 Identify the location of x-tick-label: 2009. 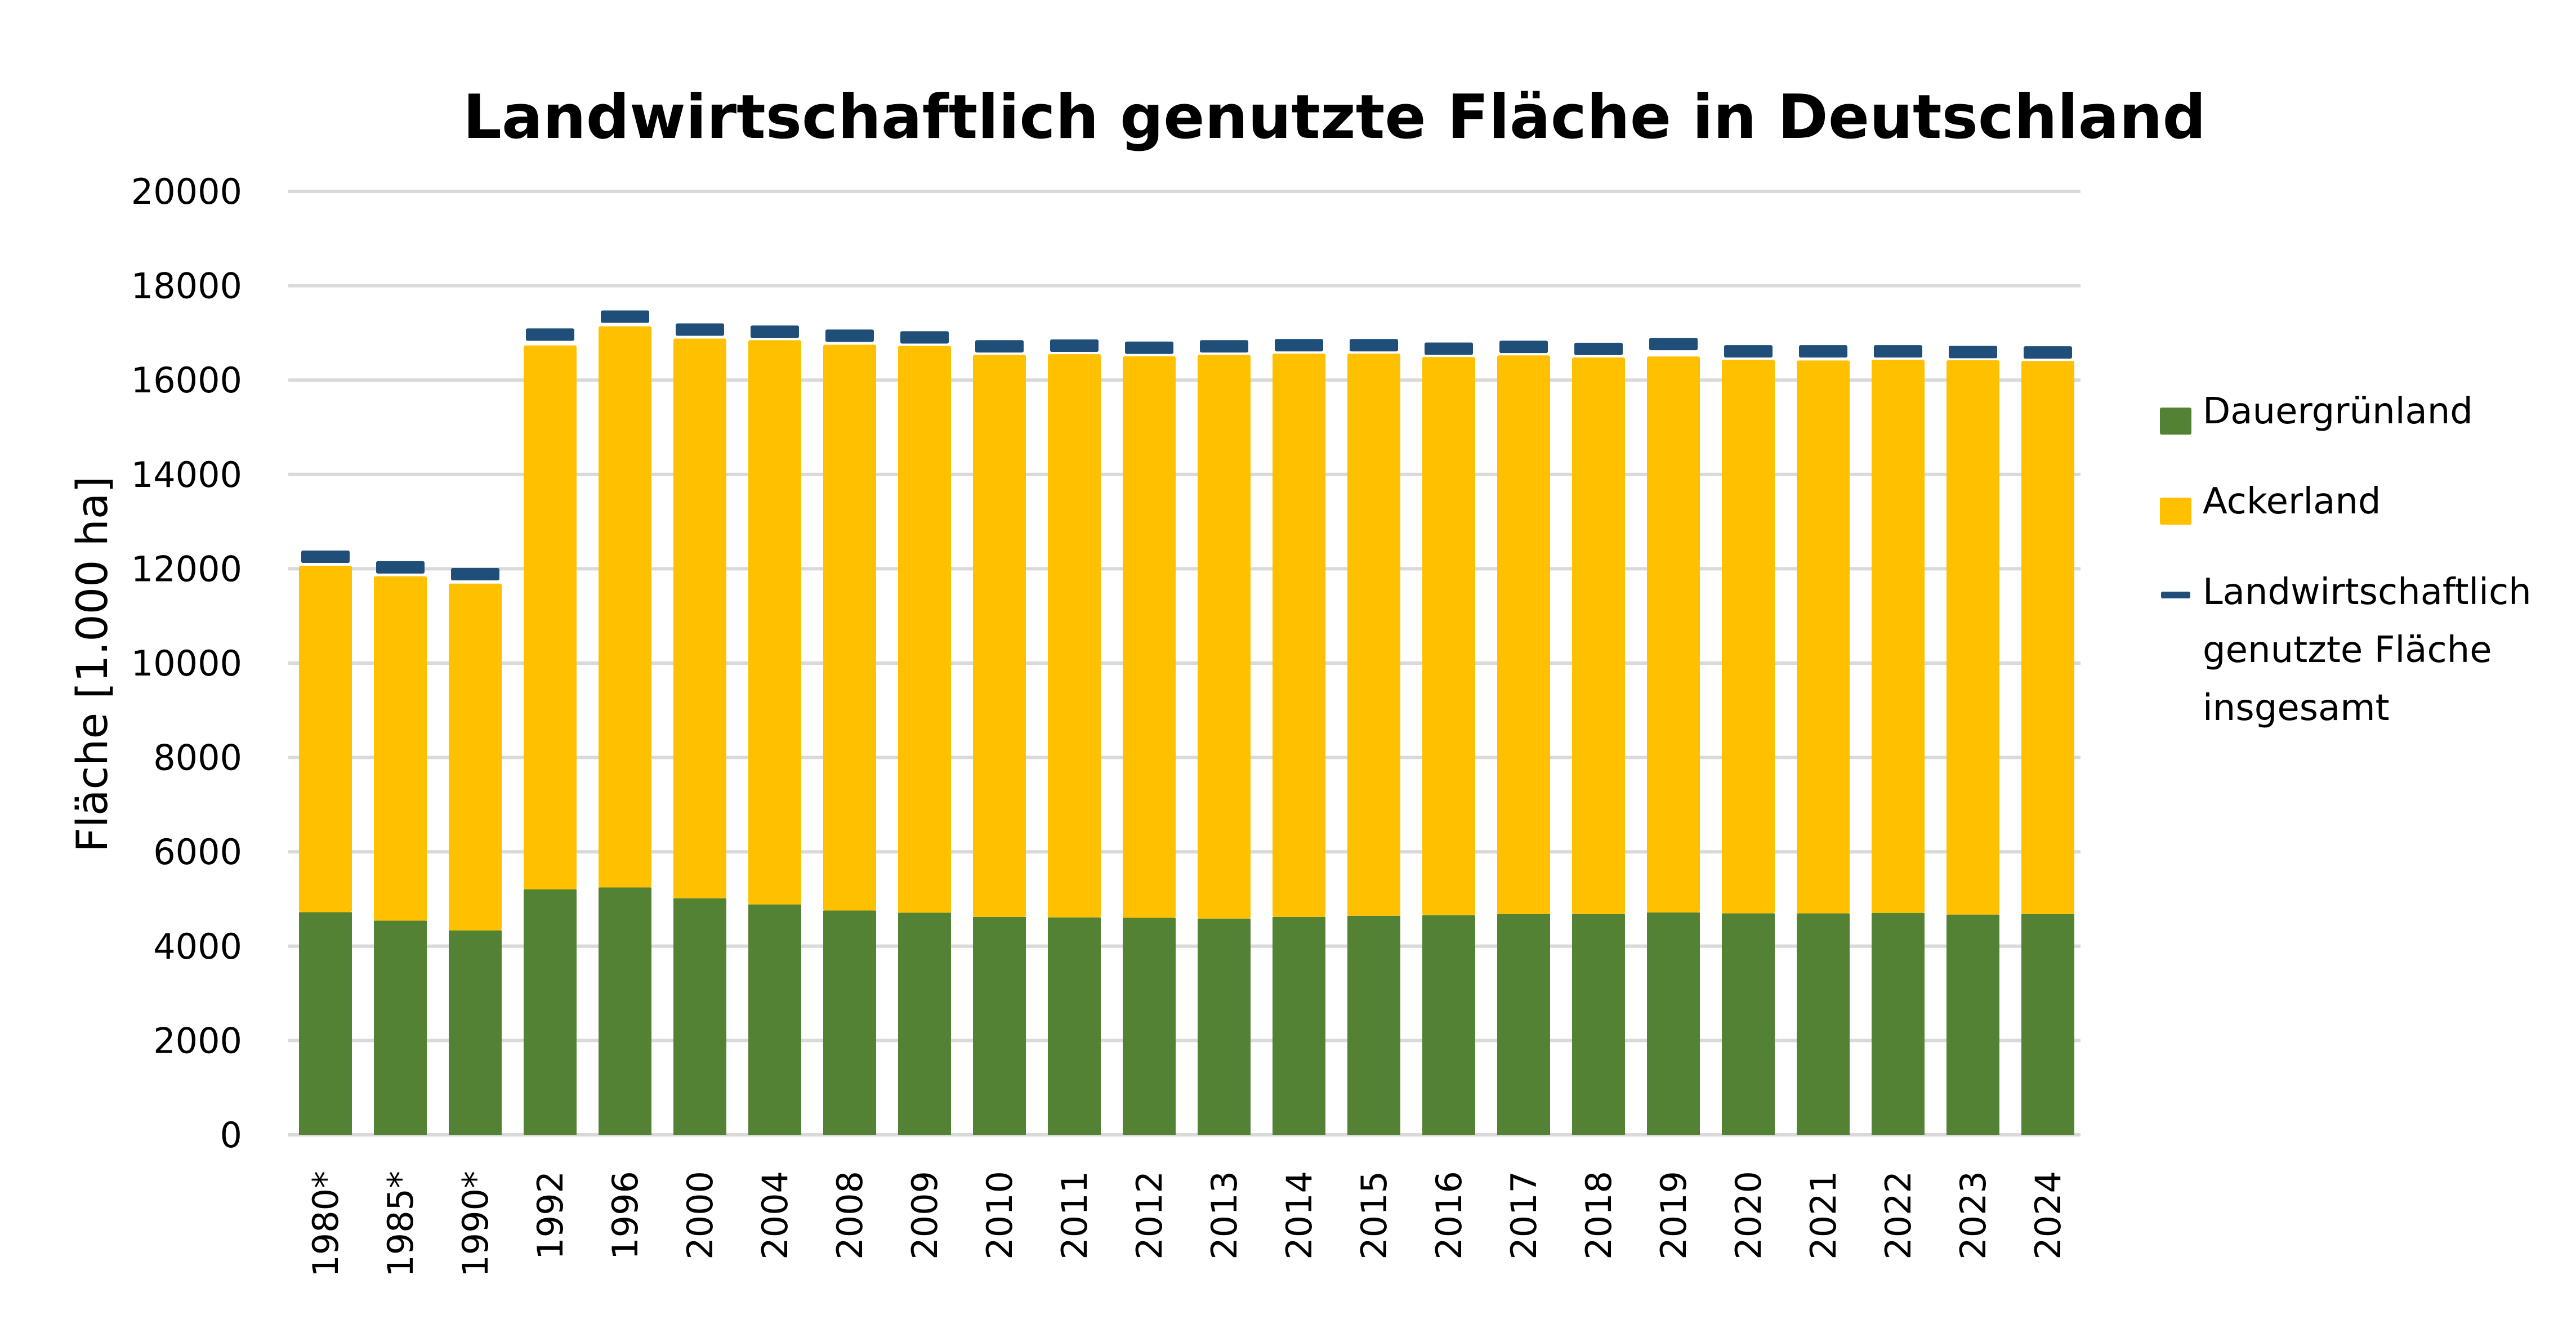
(924, 1215).